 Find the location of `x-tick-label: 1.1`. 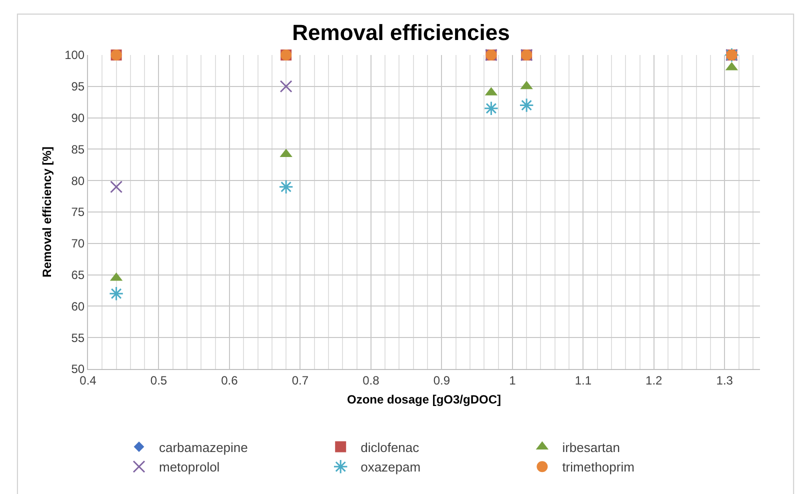

x-tick-label: 1.1 is located at coordinates (583, 380).